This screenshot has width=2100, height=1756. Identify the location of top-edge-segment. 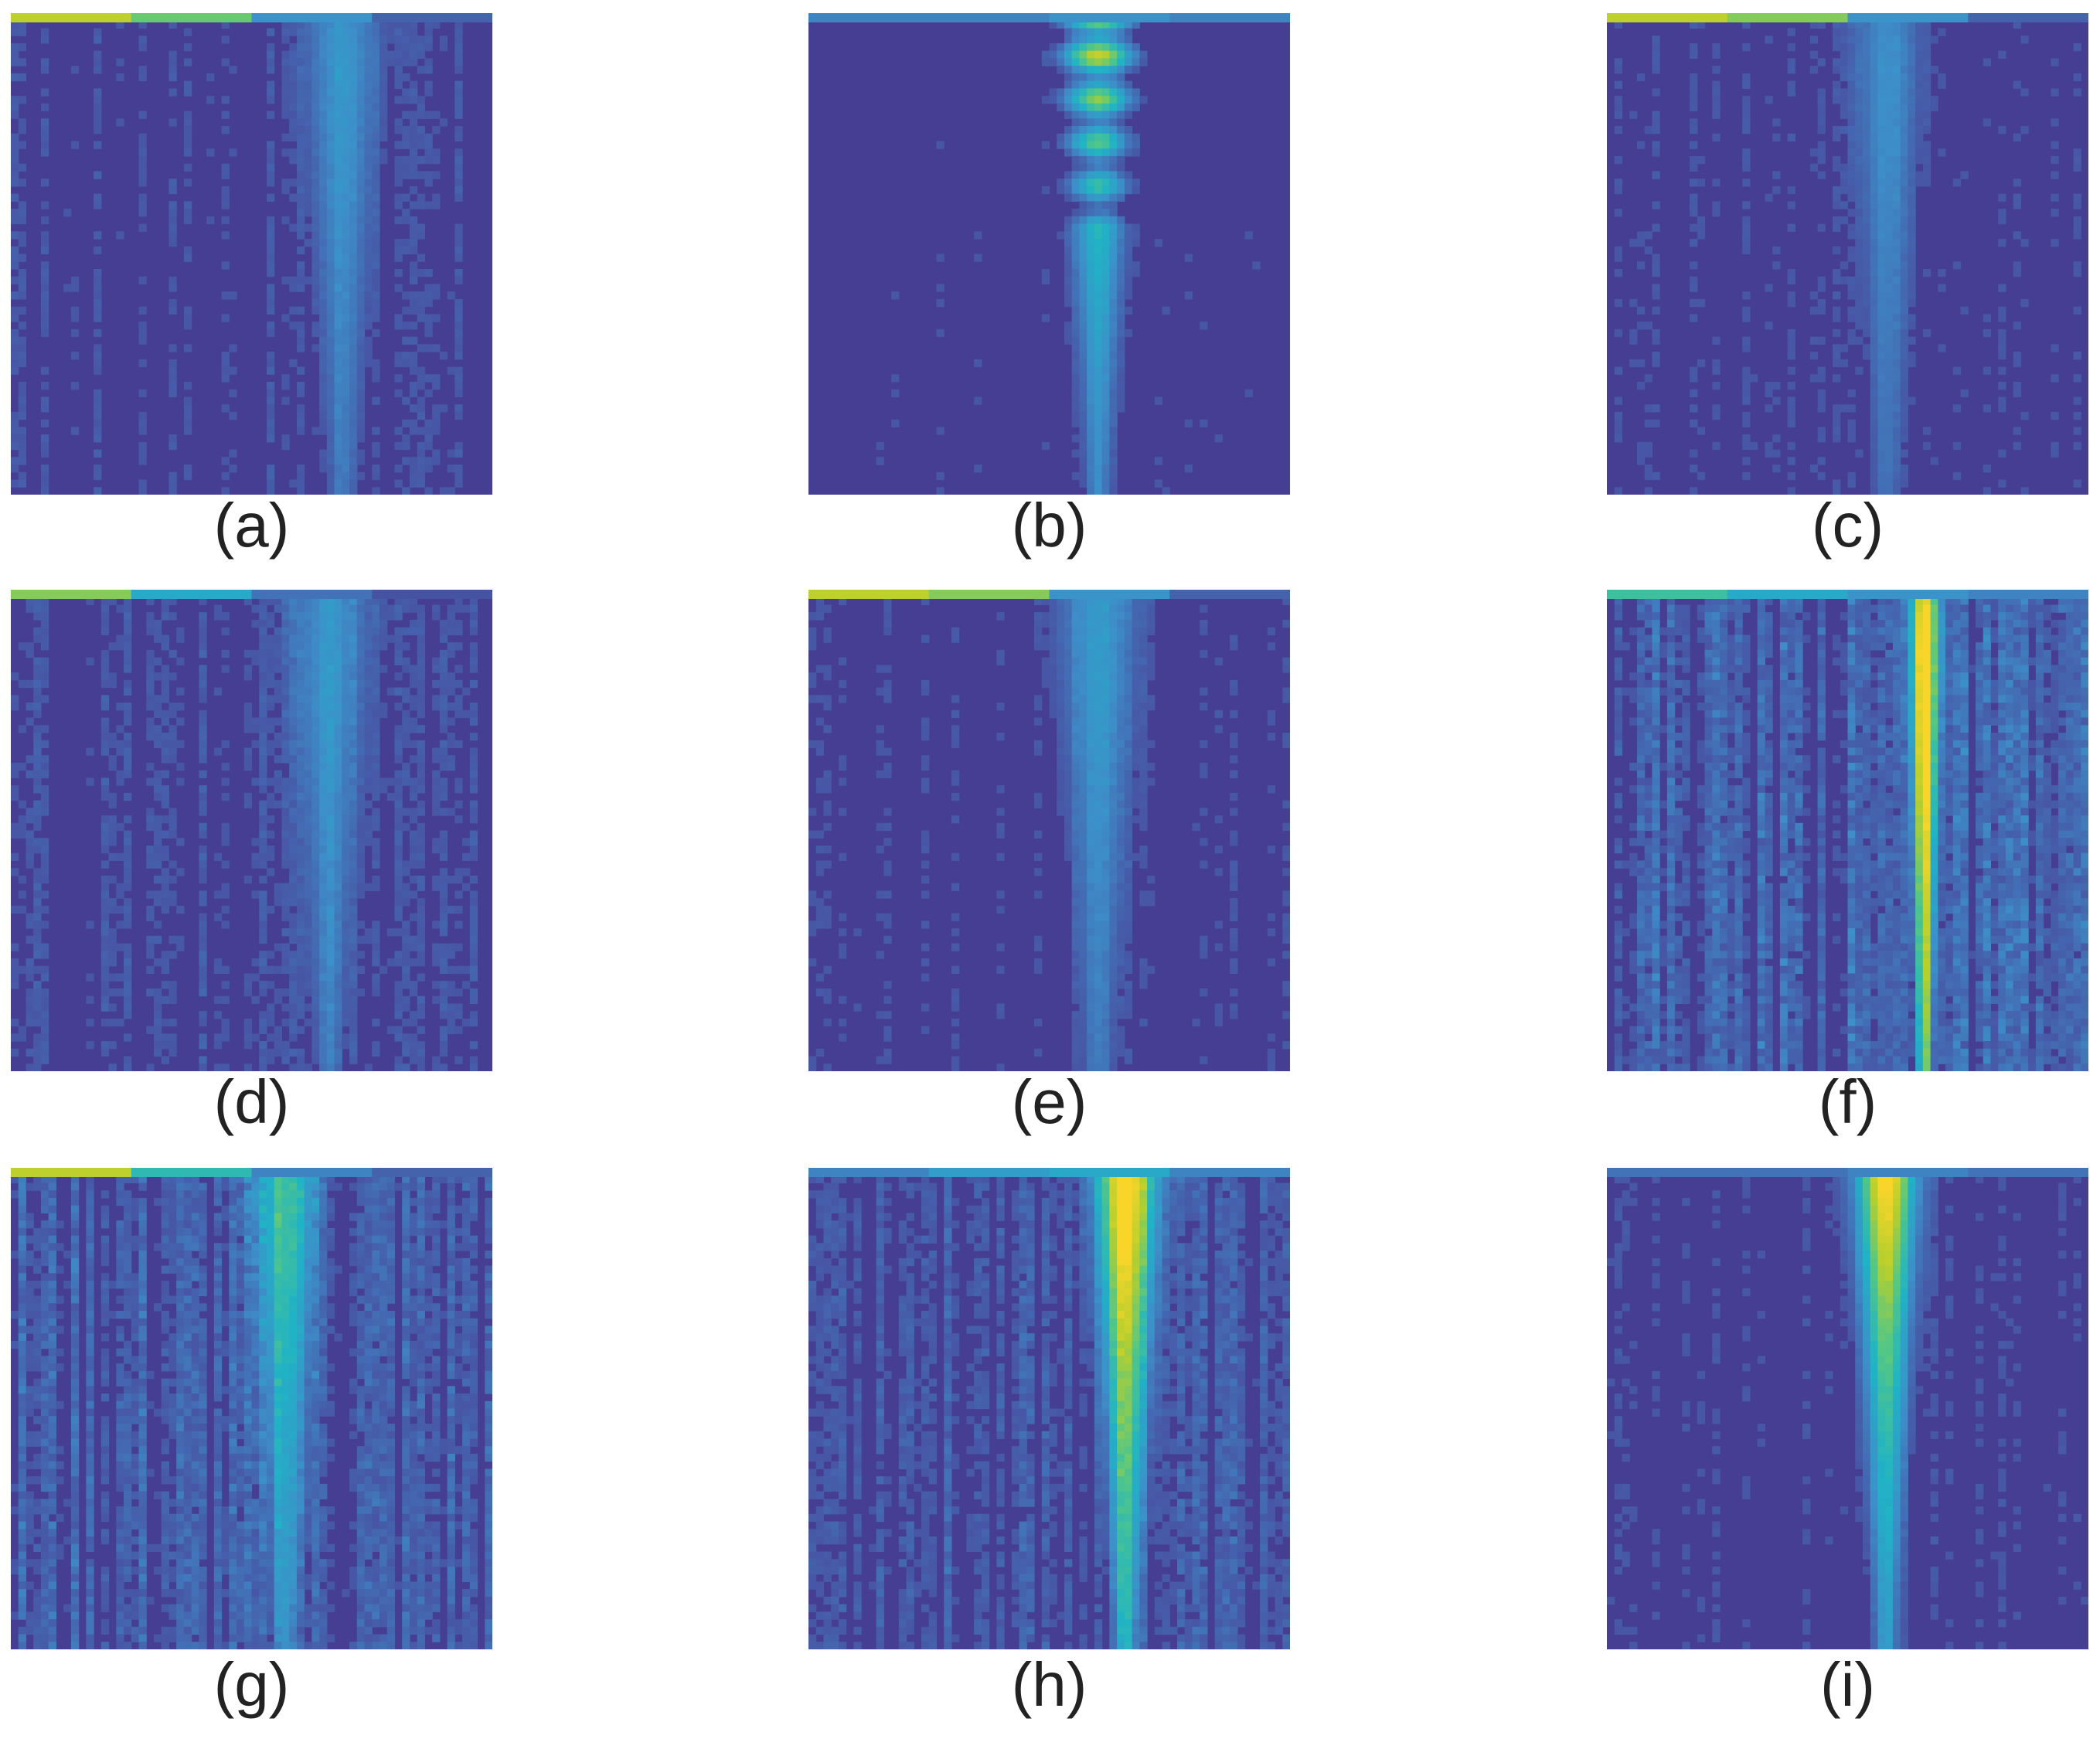
(192, 17).